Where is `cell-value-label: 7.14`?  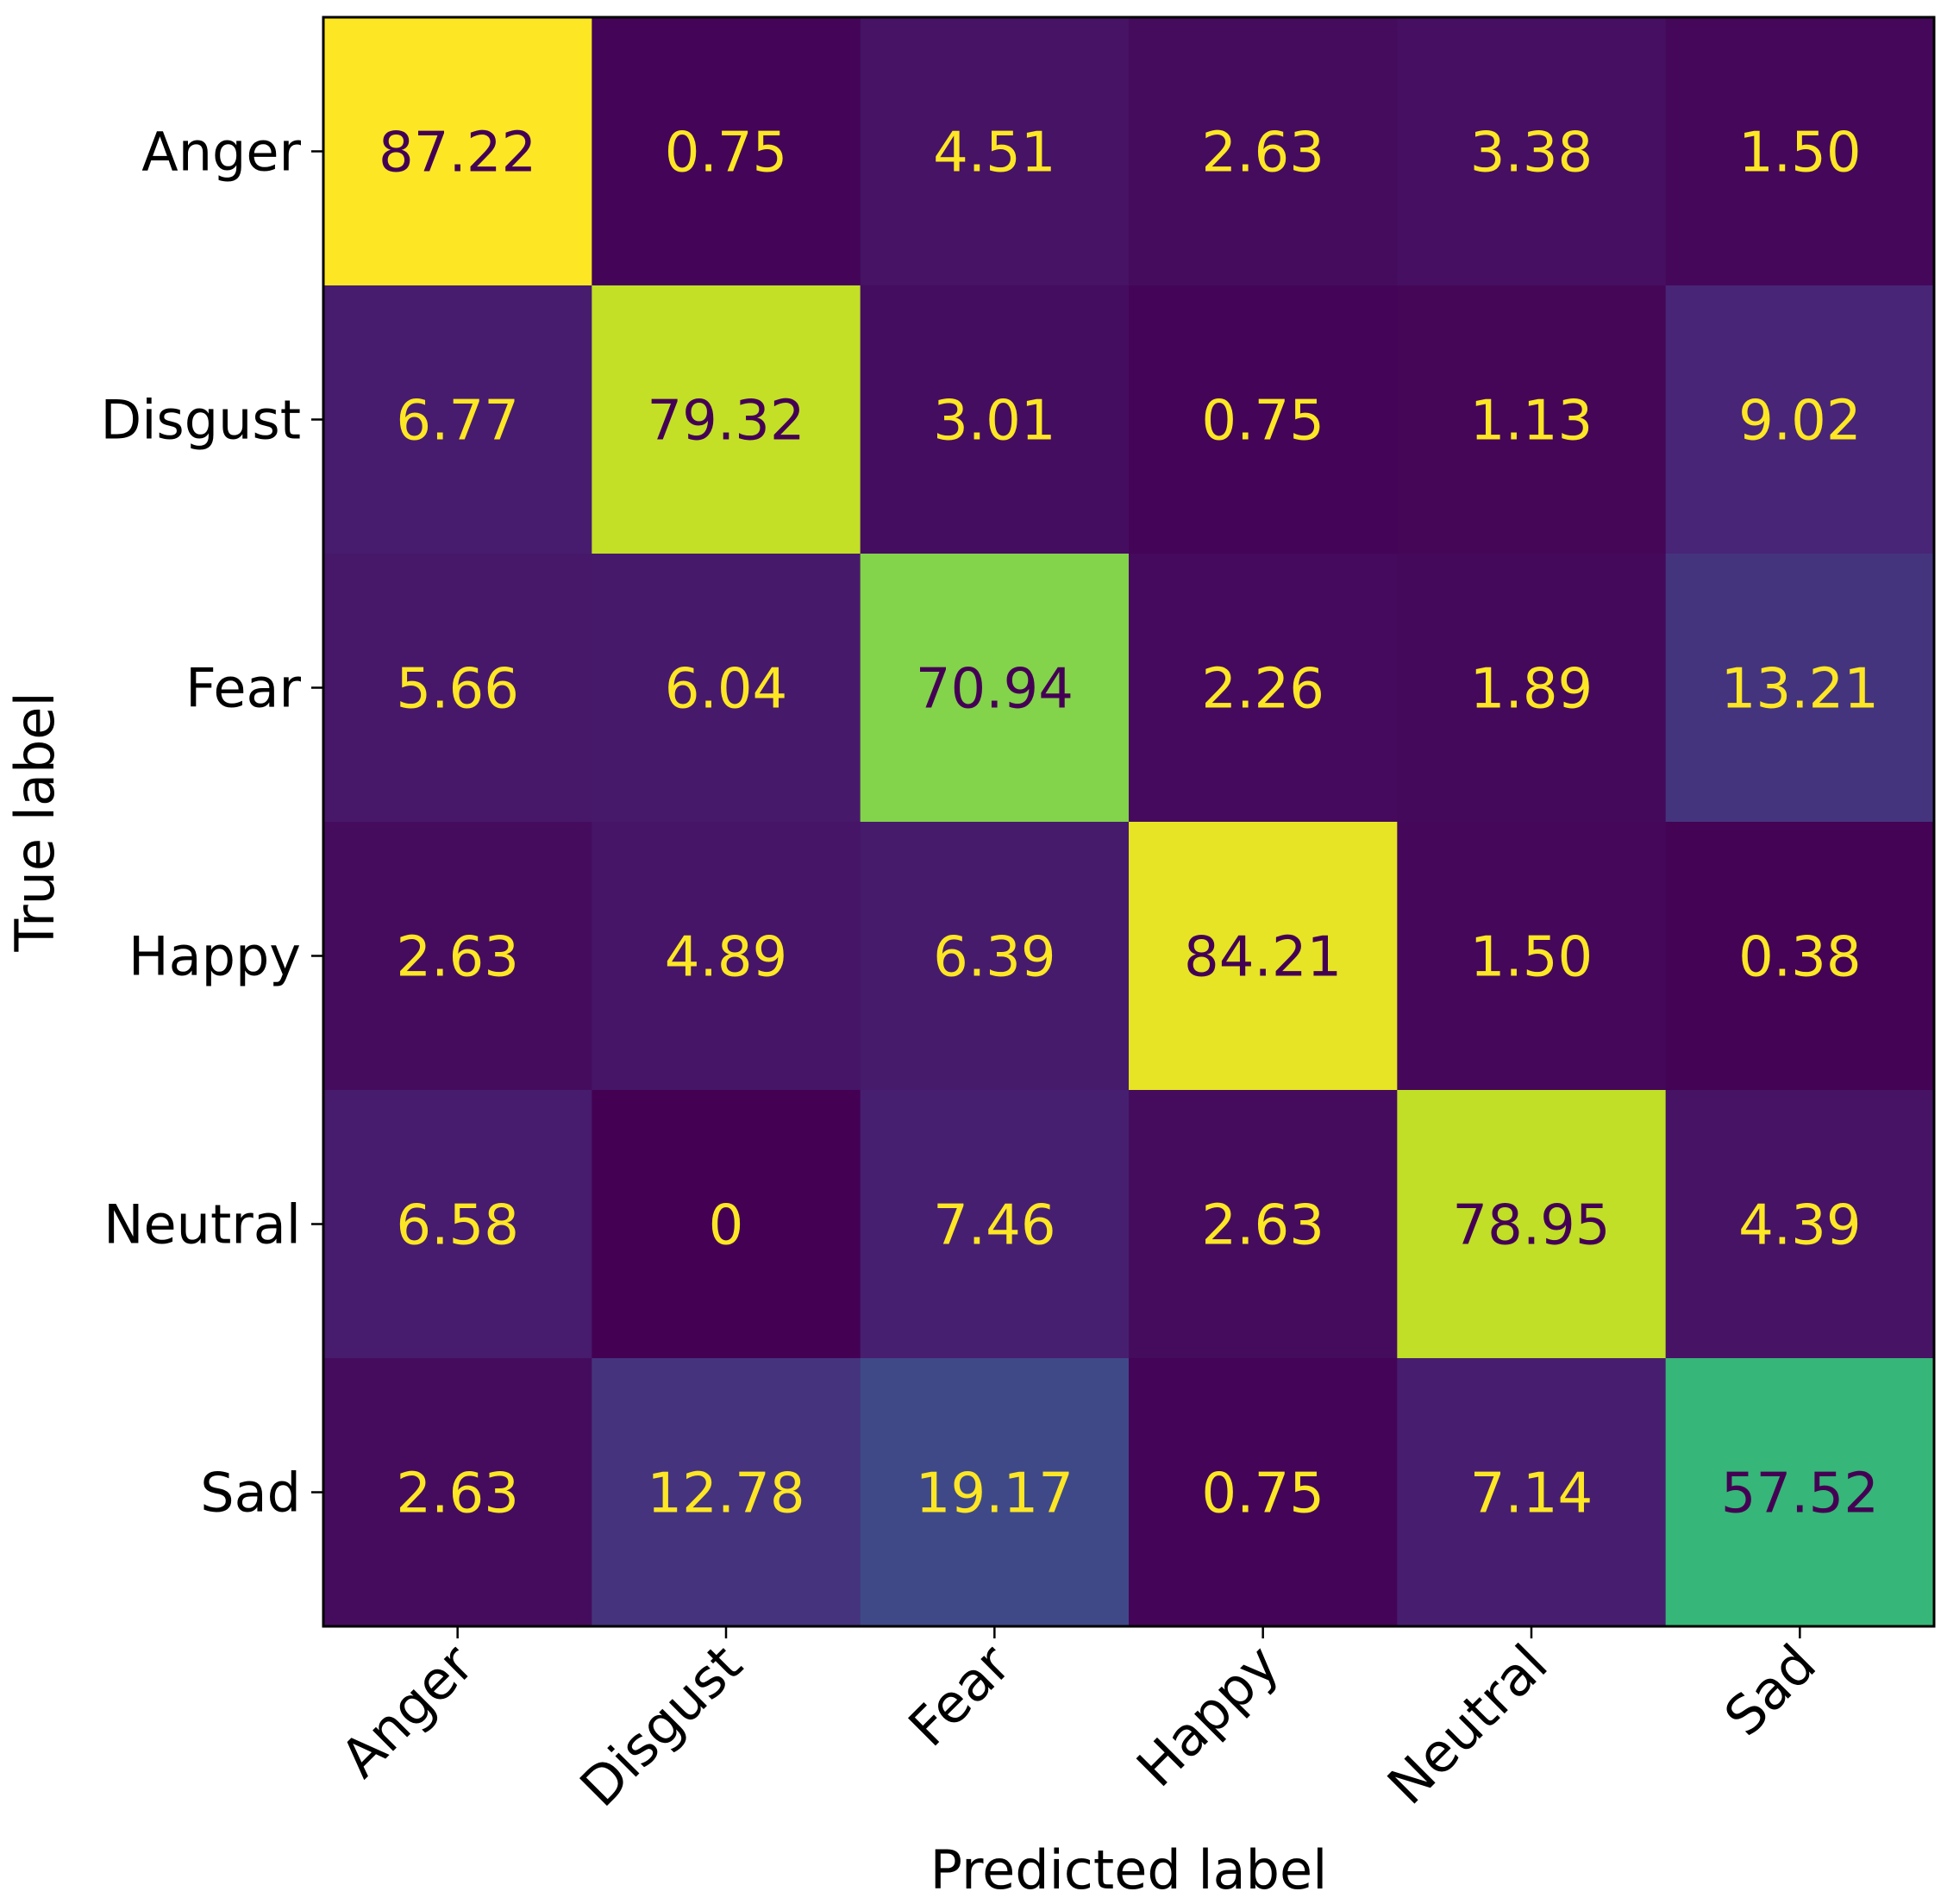 cell-value-label: 7.14 is located at coordinates (1531, 1494).